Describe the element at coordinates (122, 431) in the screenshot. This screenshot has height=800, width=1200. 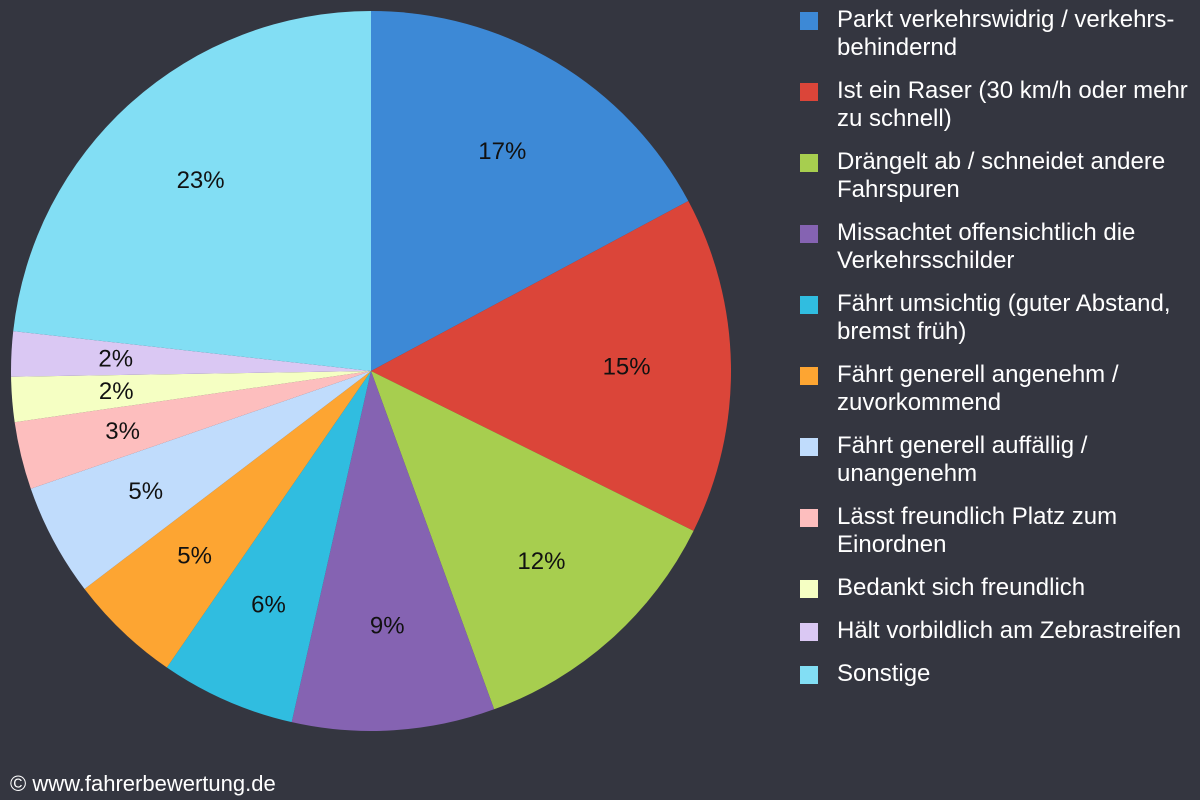
I see `slice-percentage-label: 3%` at that location.